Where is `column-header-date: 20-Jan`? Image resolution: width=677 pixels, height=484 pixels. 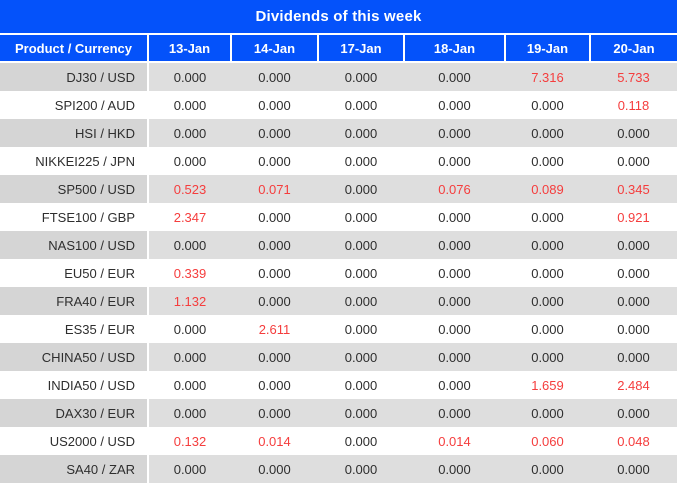
column-header-date: 20-Jan is located at coordinates (633, 49).